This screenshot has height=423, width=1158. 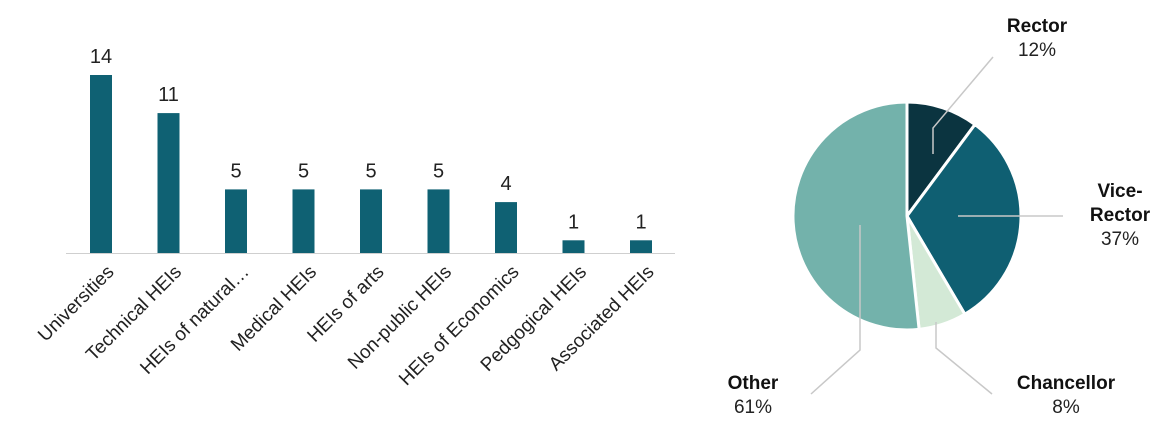 What do you see at coordinates (573, 246) in the screenshot?
I see `bar-pedgogical-heis` at bounding box center [573, 246].